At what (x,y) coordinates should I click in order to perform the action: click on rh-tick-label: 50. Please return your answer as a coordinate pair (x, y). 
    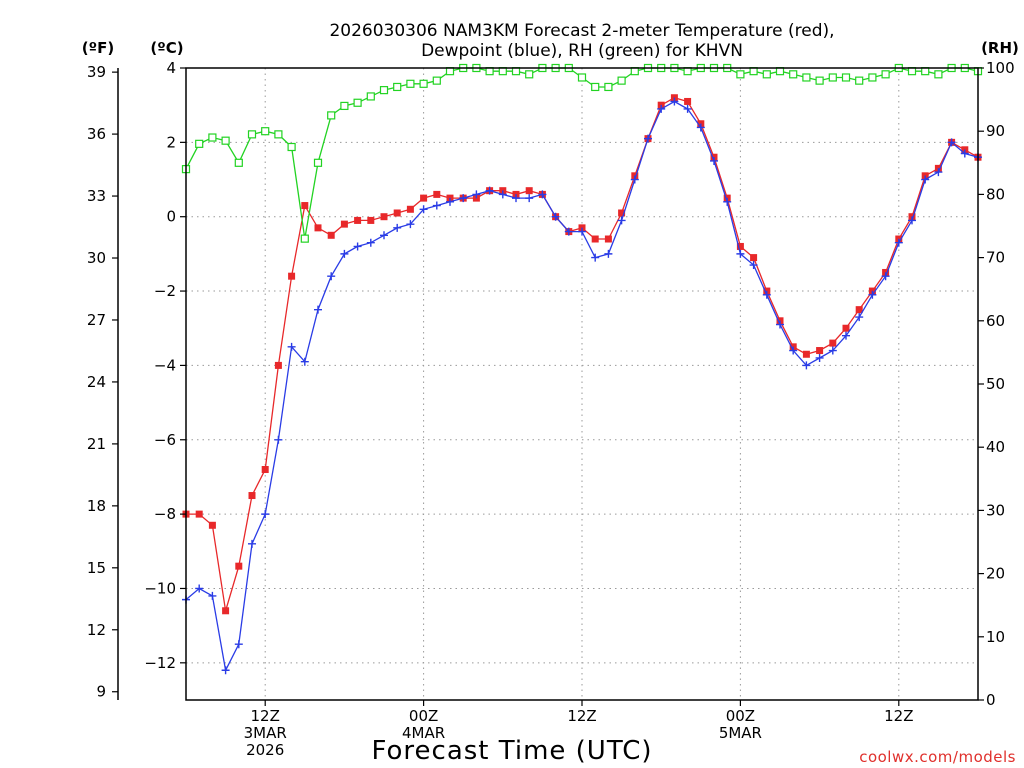
    Looking at the image, I should click on (995, 384).